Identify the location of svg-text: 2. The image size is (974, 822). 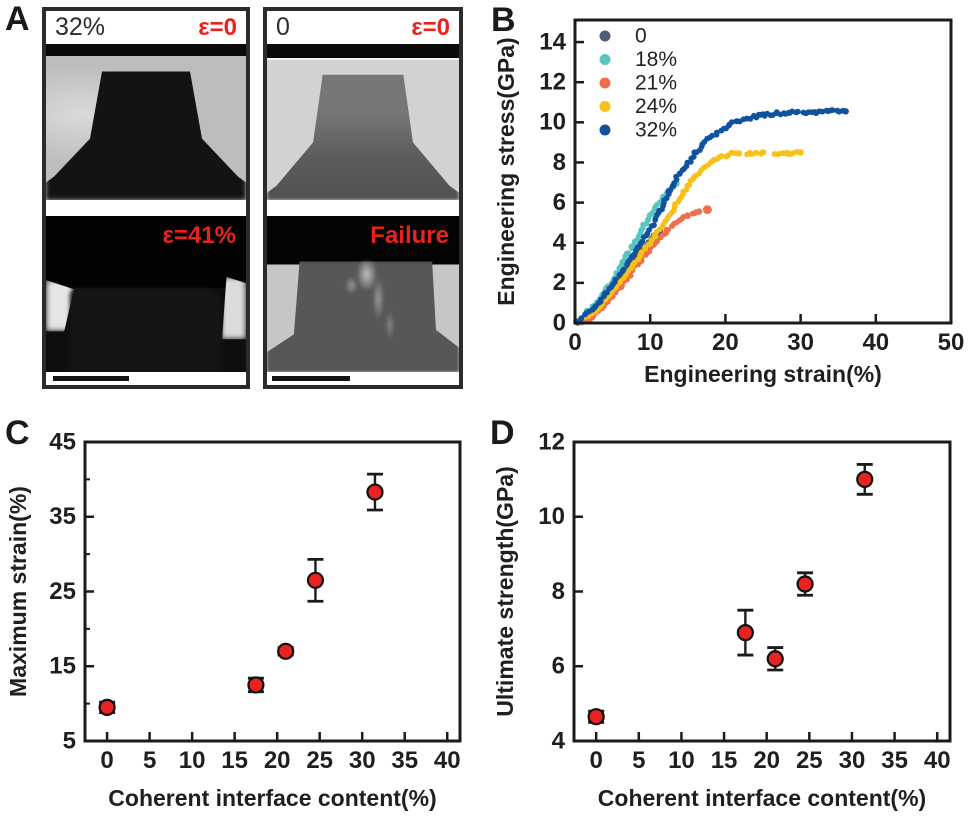
(559, 282).